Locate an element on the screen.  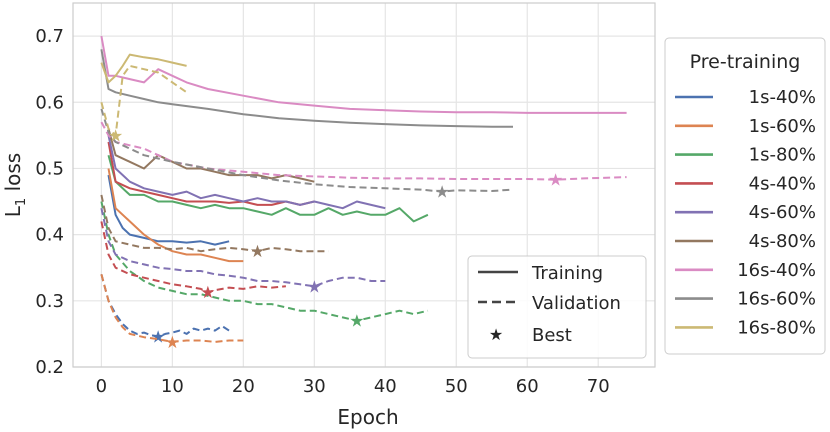
legend-training-label: Training is located at coordinates (567, 273).